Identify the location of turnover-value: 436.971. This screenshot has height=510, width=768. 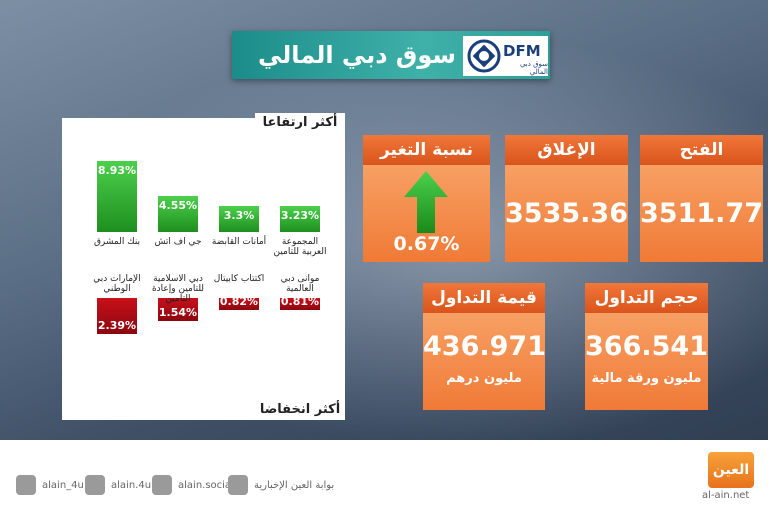
(484, 346).